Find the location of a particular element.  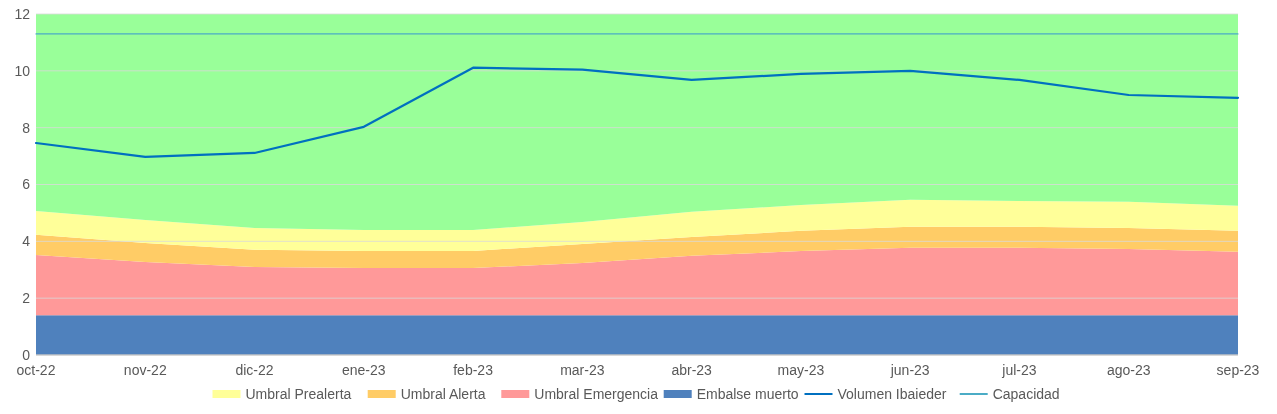

y-tick-label: 6 is located at coordinates (26, 184).